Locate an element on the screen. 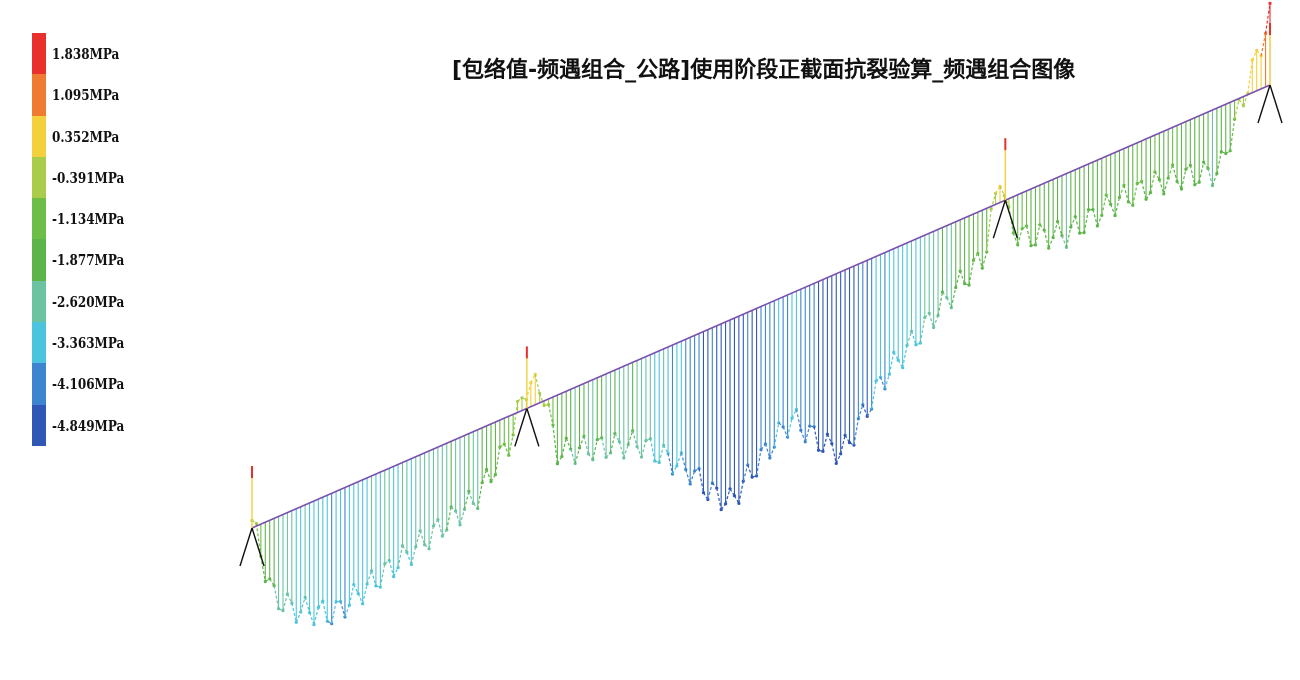 The width and height of the screenshot is (1300, 680). legend-label: -0.391MPa is located at coordinates (88, 177).